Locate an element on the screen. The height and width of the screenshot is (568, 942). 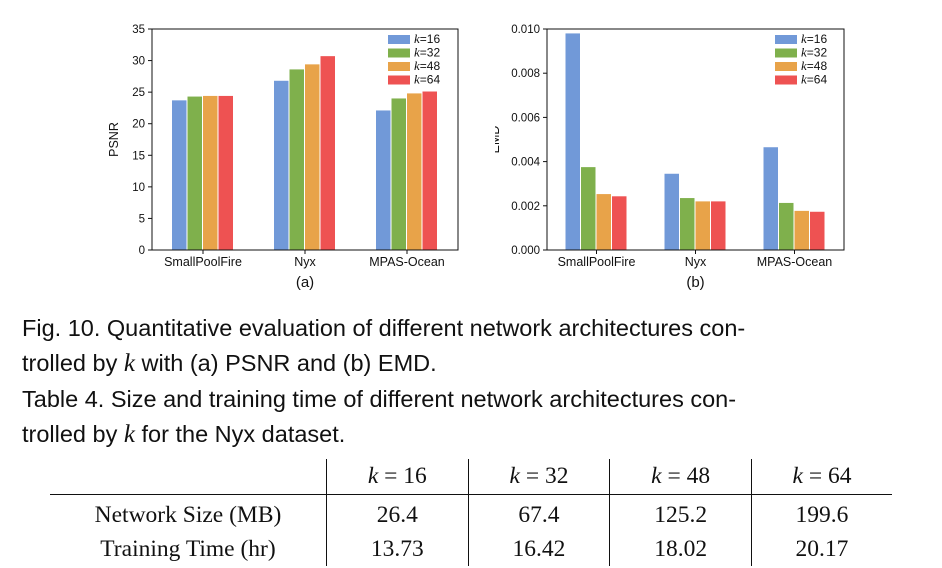
figure-caption-line-2: trolled by k with (a) PSNR and (b) EMD. is located at coordinates (474, 363).